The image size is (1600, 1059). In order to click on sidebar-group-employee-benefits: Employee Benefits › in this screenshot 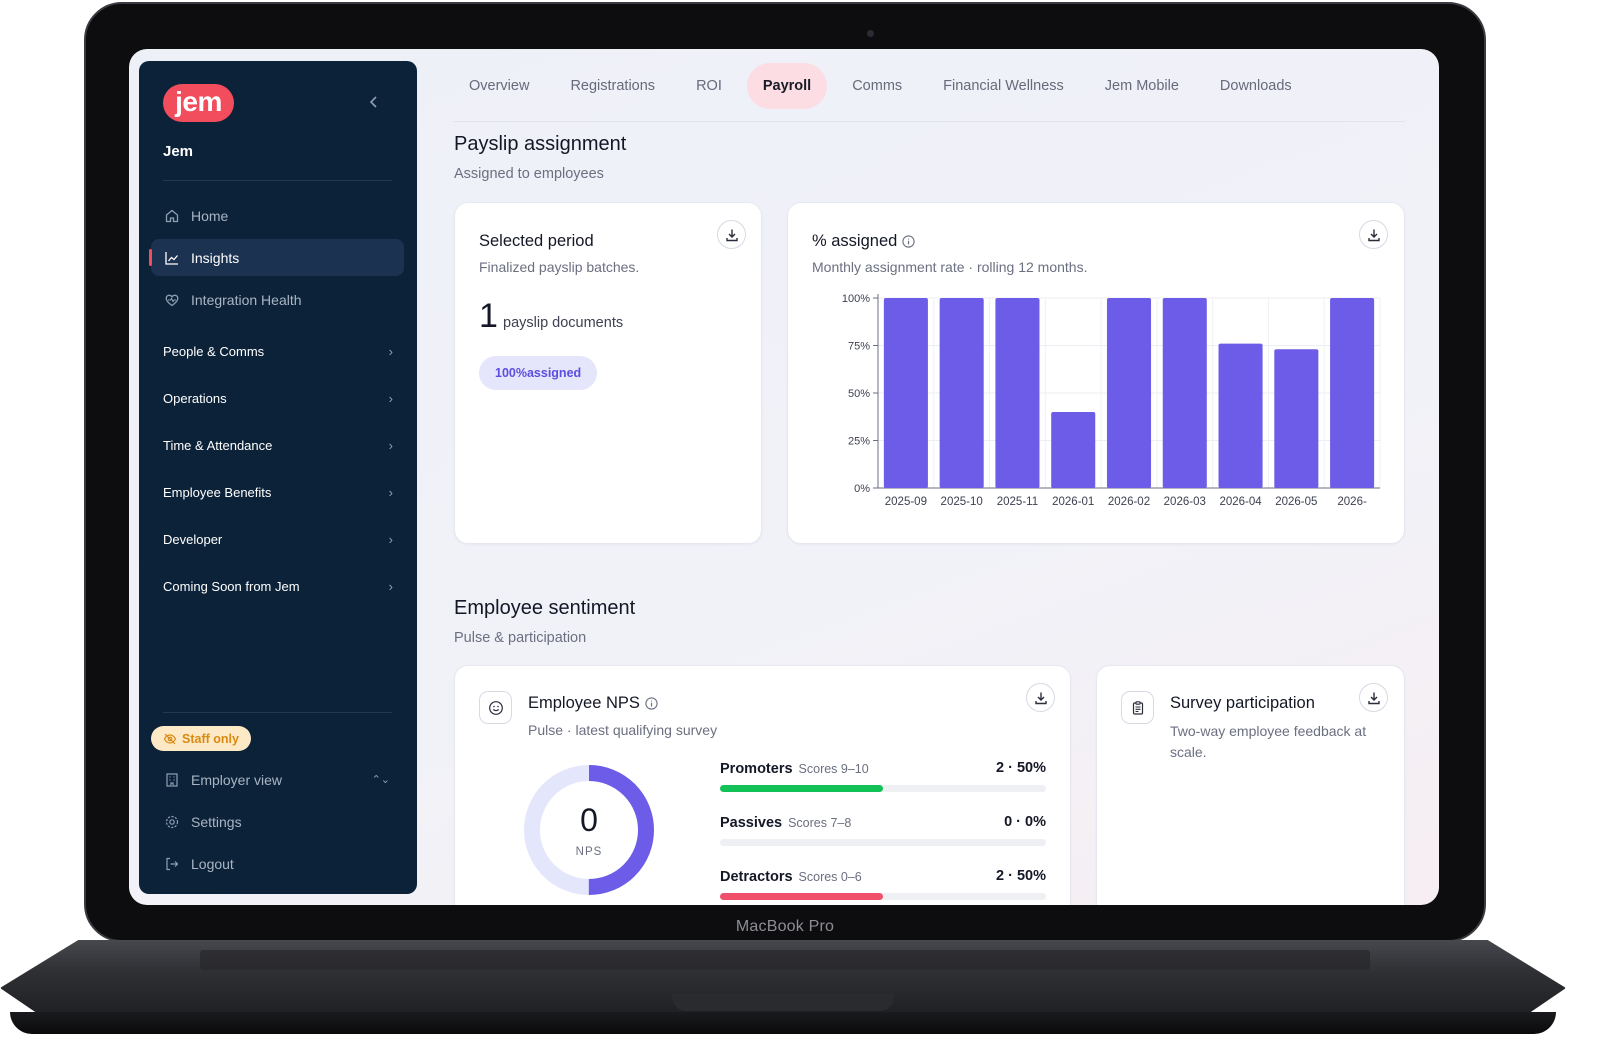, I will do `click(278, 492)`.